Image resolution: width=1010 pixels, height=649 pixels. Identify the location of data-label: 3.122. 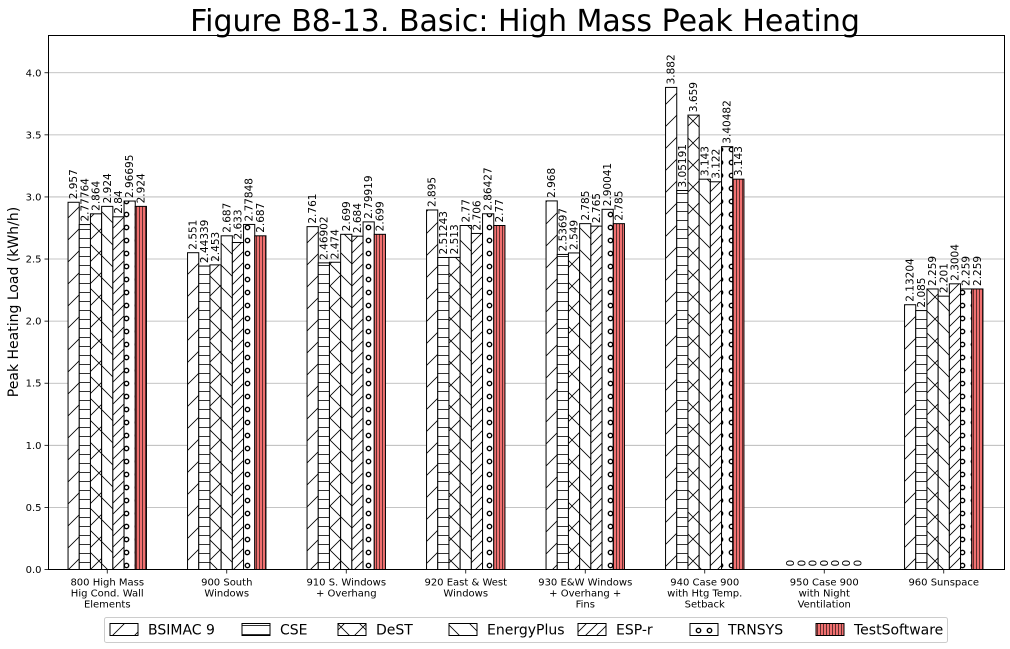
(716, 164).